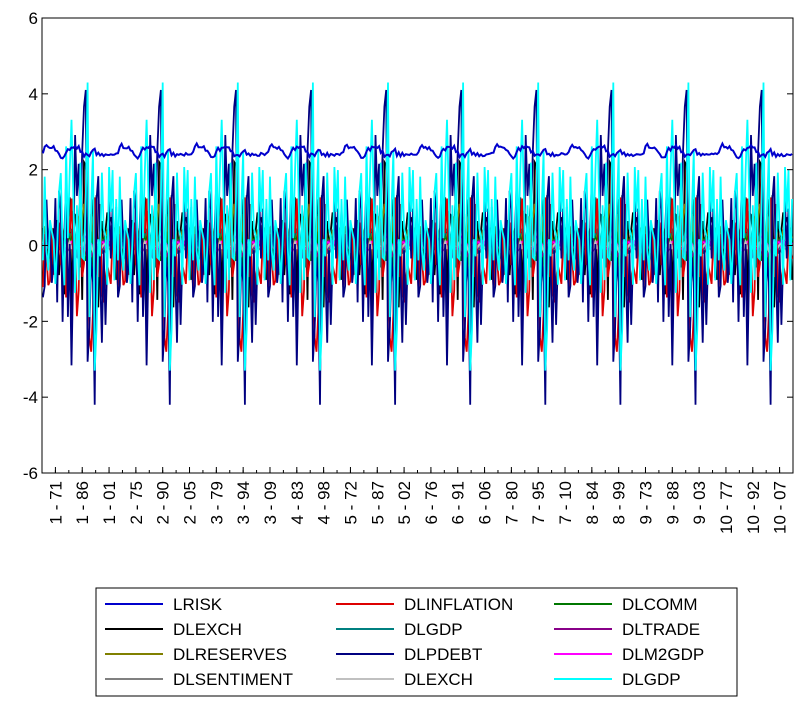  Describe the element at coordinates (230, 654) in the screenshot. I see `legend-label: DLRESERVES` at that location.